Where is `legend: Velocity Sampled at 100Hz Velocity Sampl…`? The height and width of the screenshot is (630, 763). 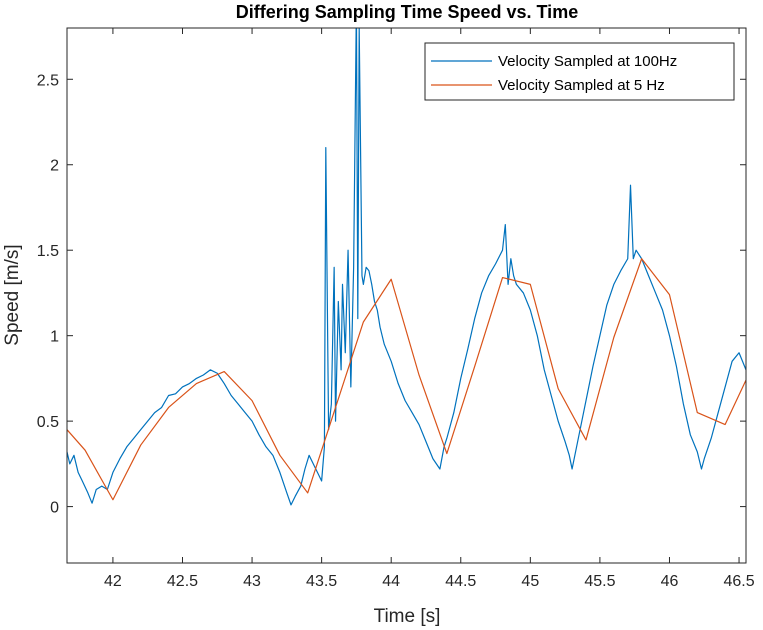
legend: Velocity Sampled at 100Hz Velocity Sampl… is located at coordinates (579, 71).